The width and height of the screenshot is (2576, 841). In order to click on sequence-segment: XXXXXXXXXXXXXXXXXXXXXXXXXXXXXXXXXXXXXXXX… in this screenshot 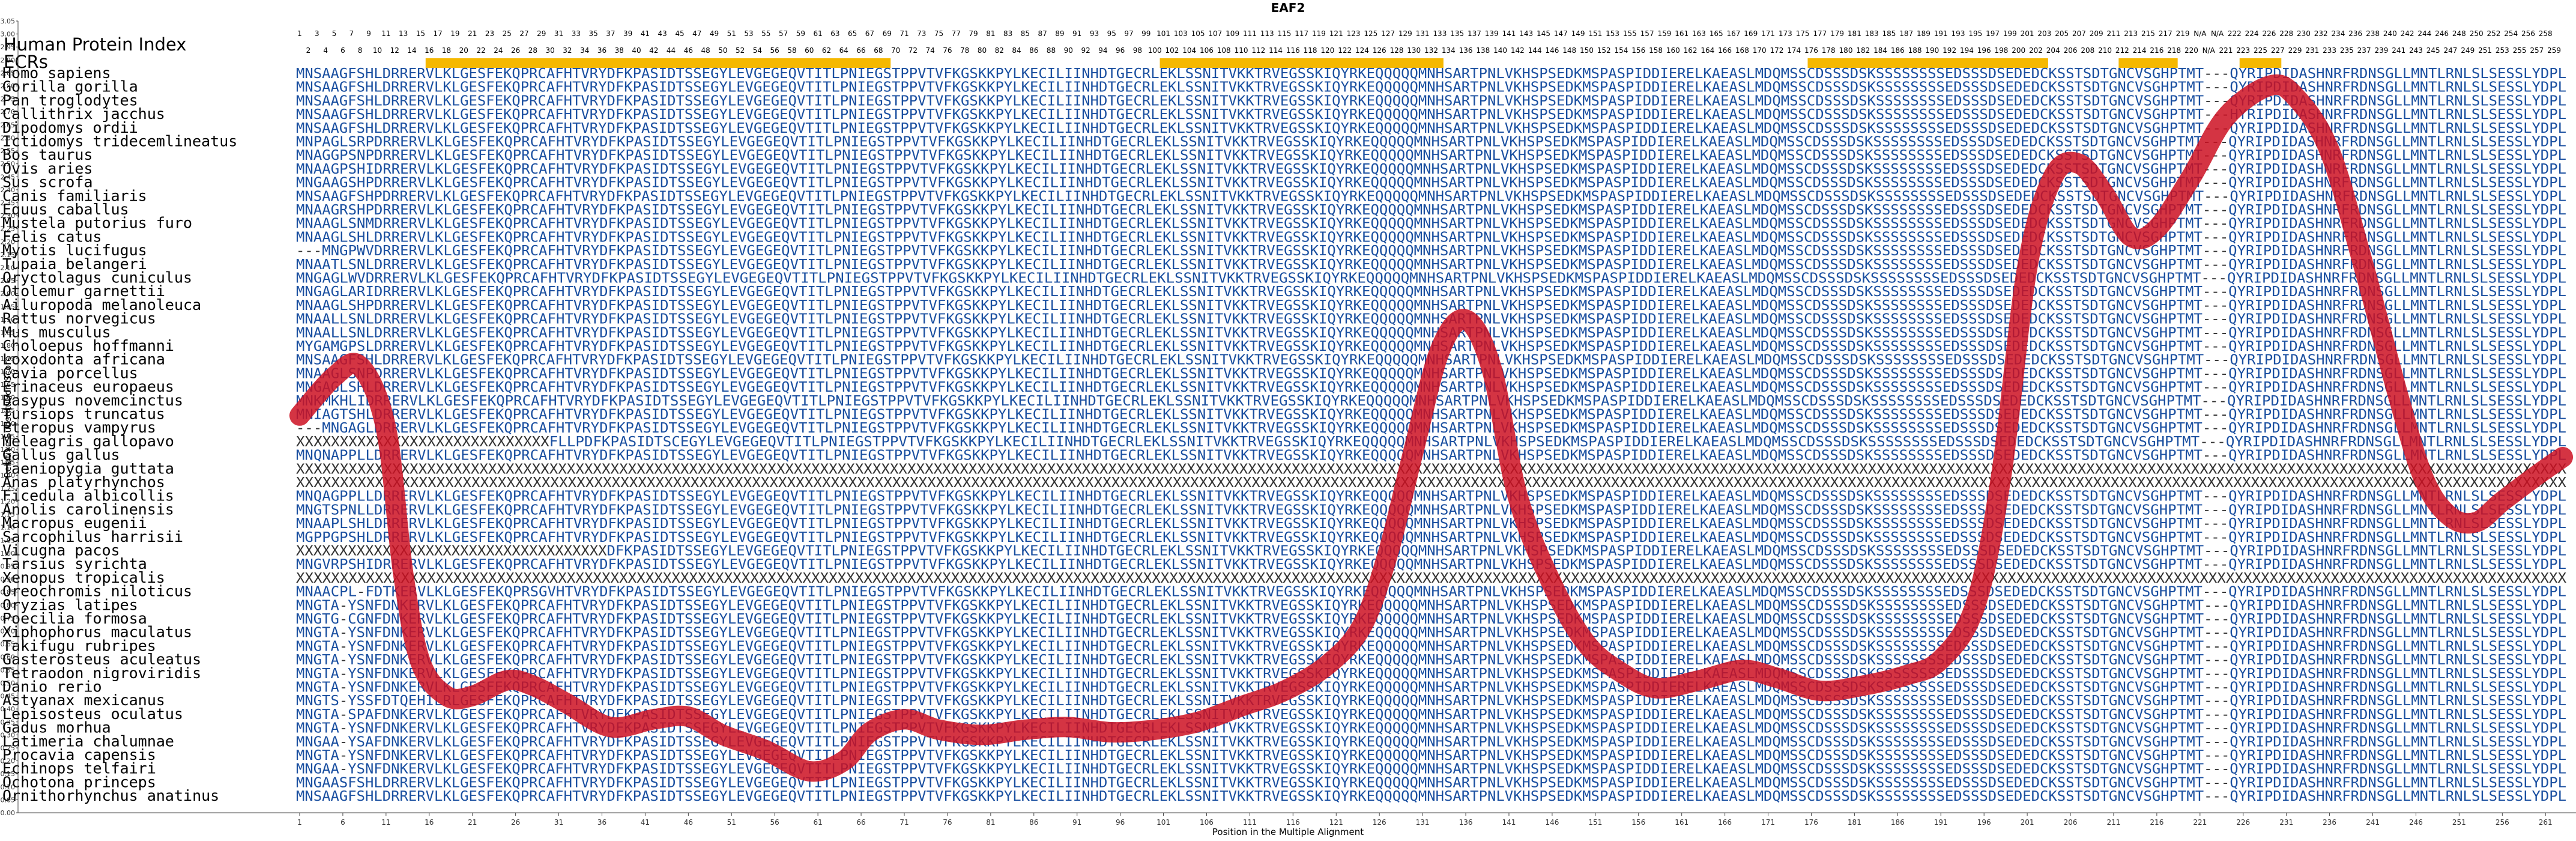, I will do `click(1431, 483)`.